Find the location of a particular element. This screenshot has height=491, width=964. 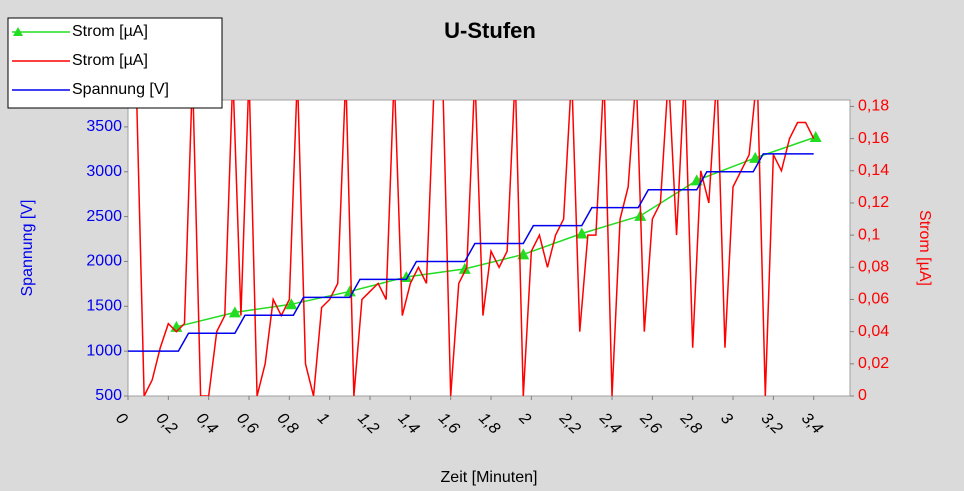

y-axis-label: Spannung [V] is located at coordinates (27, 248).